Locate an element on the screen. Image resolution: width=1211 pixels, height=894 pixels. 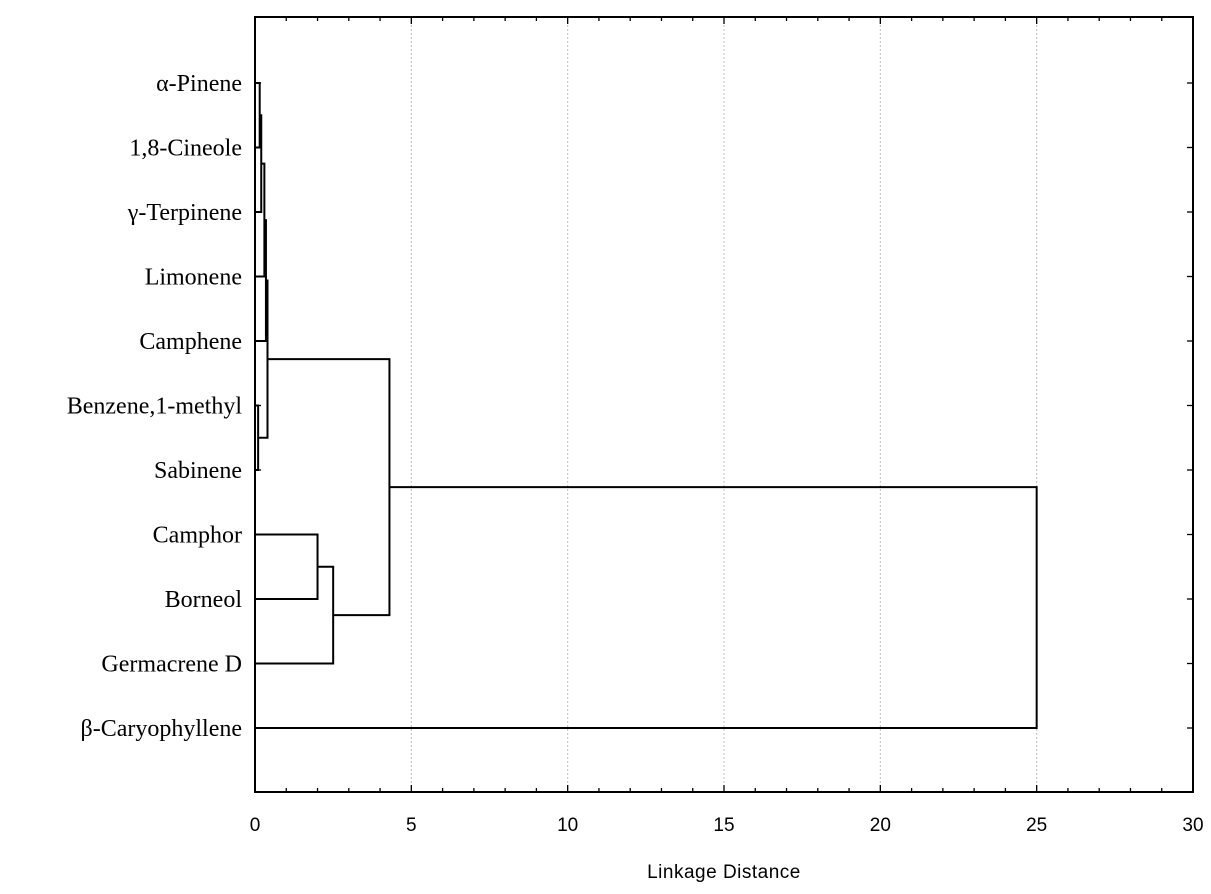
x-tick-label: 30 is located at coordinates (1192, 825).